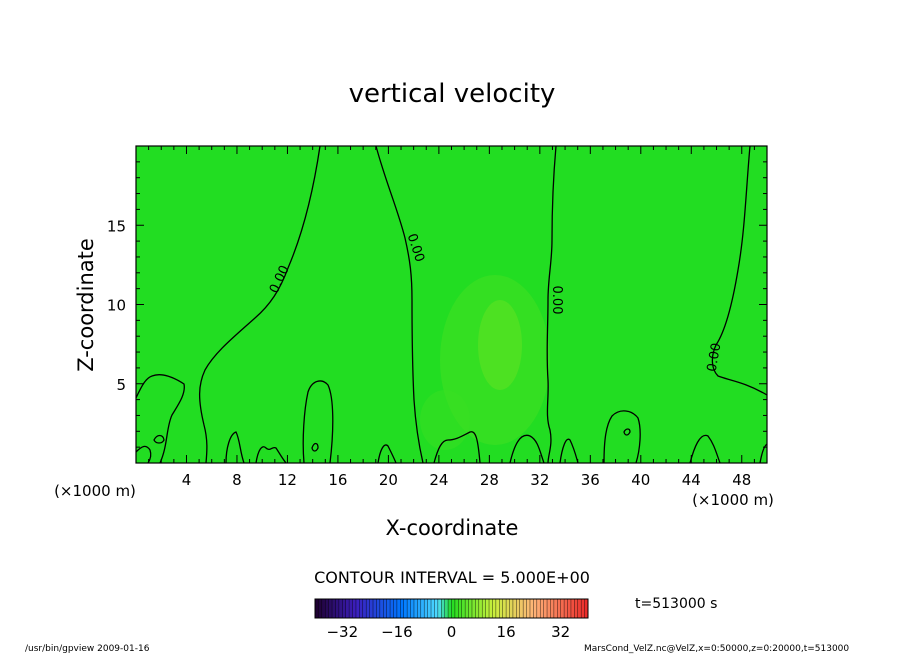 The width and height of the screenshot is (904, 654). What do you see at coordinates (676, 604) in the screenshot?
I see `time-label: t=513000 s` at bounding box center [676, 604].